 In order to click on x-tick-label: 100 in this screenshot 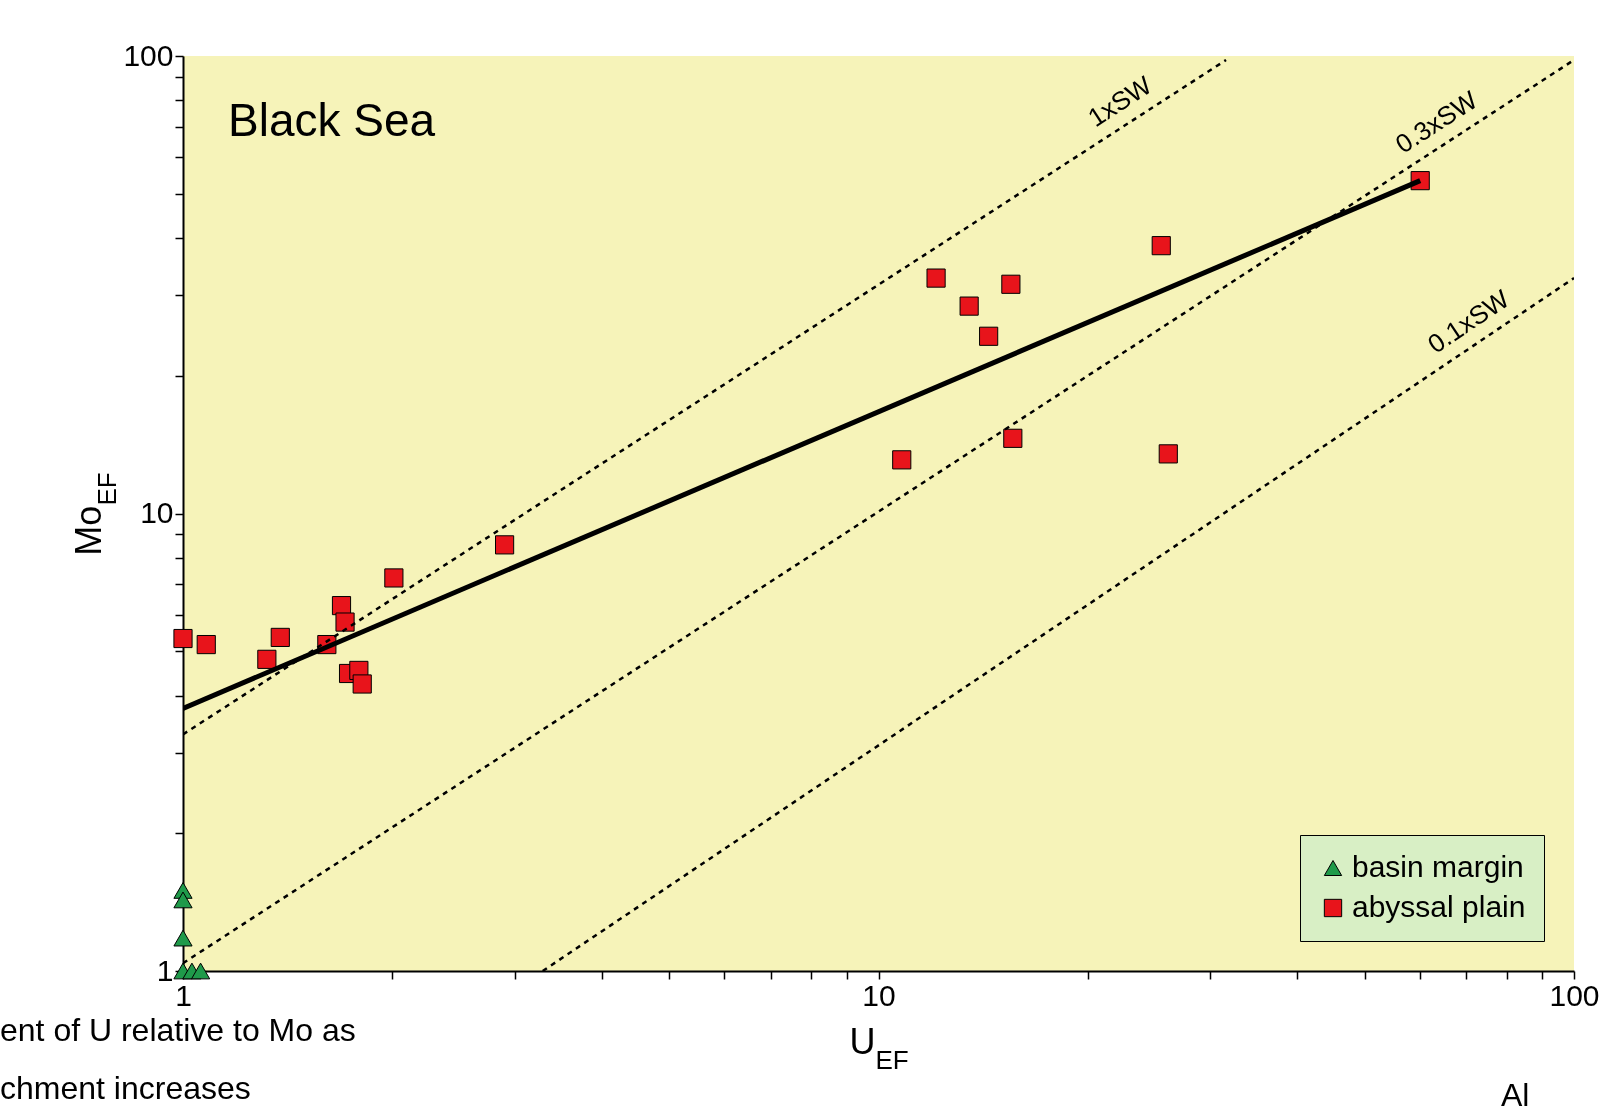, I will do `click(1574, 995)`.